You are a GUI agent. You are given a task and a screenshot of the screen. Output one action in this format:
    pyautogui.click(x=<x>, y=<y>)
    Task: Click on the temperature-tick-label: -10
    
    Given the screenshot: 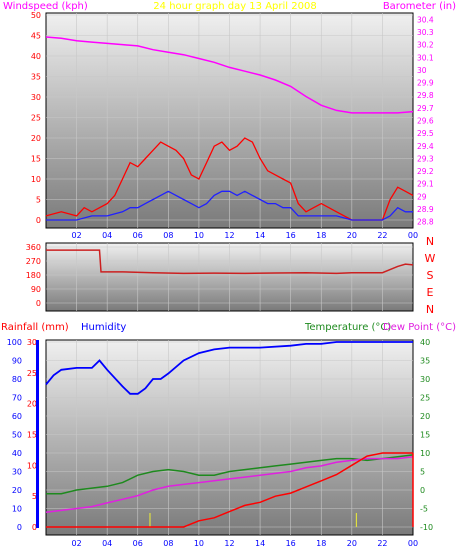 What is the action you would take?
    pyautogui.click(x=426, y=527)
    